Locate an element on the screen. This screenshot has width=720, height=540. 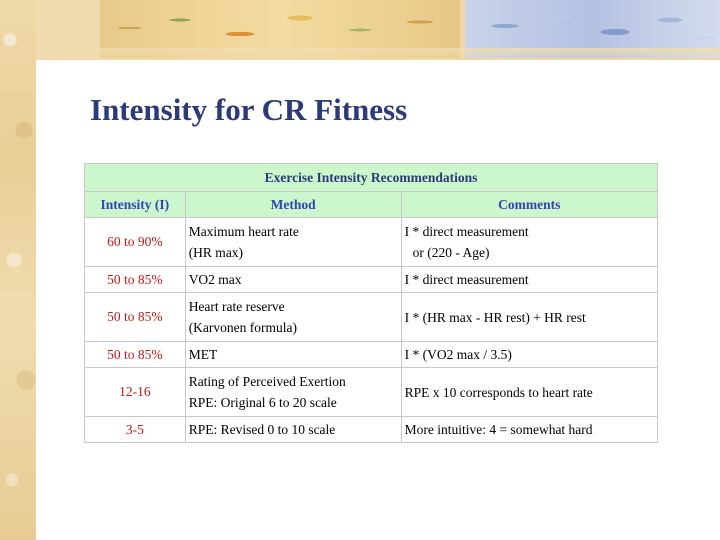
intensity-cell: 60 to 90% is located at coordinates (135, 242).